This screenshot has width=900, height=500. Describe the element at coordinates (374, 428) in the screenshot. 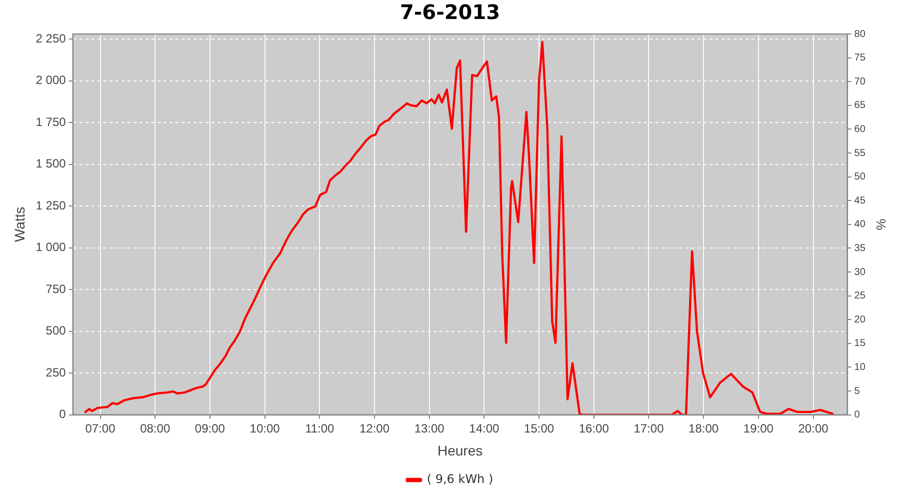

I see `x-tick-label: 12:00` at that location.